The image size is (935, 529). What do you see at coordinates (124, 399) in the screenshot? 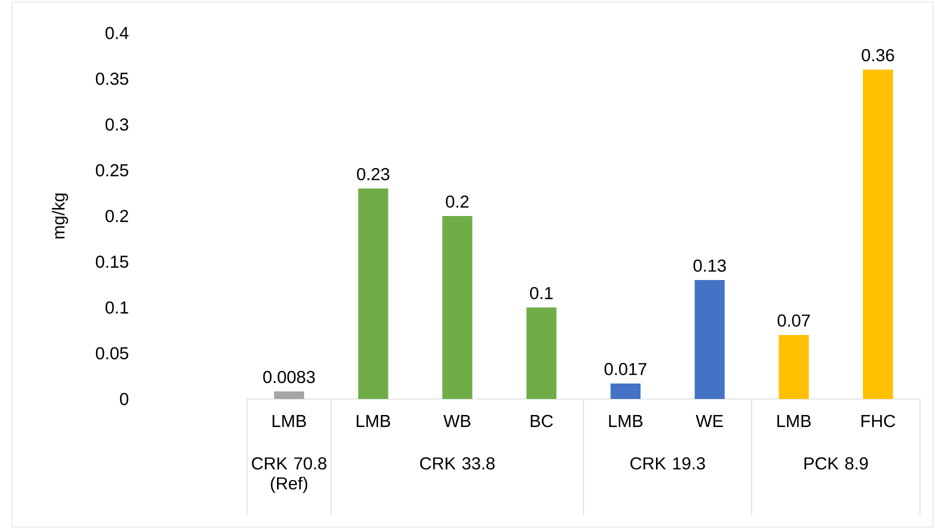
I see `y-tick-label: 0` at bounding box center [124, 399].